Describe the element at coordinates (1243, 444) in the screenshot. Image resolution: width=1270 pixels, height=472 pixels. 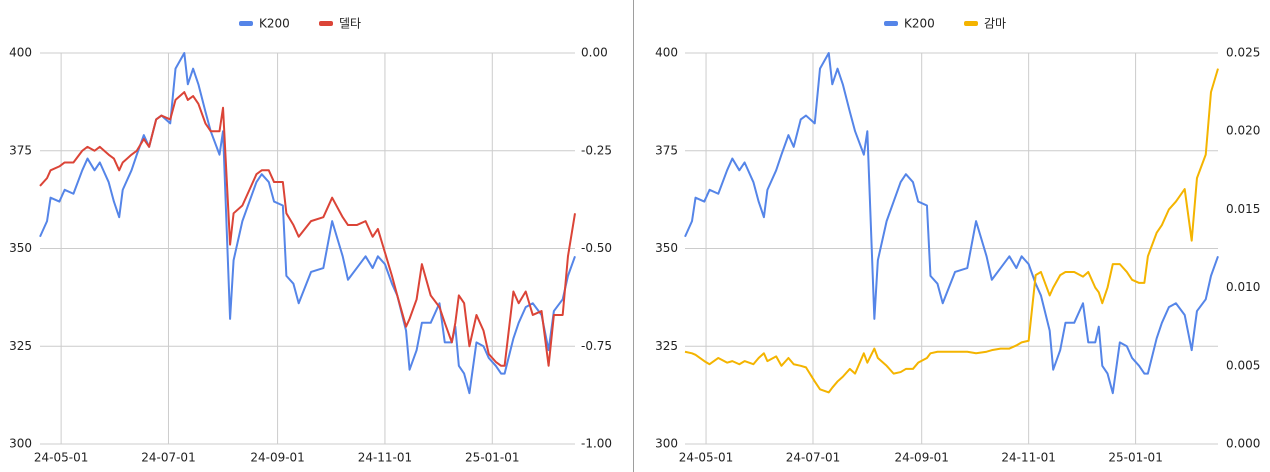
I see `y2-tick-label: 0.000` at that location.